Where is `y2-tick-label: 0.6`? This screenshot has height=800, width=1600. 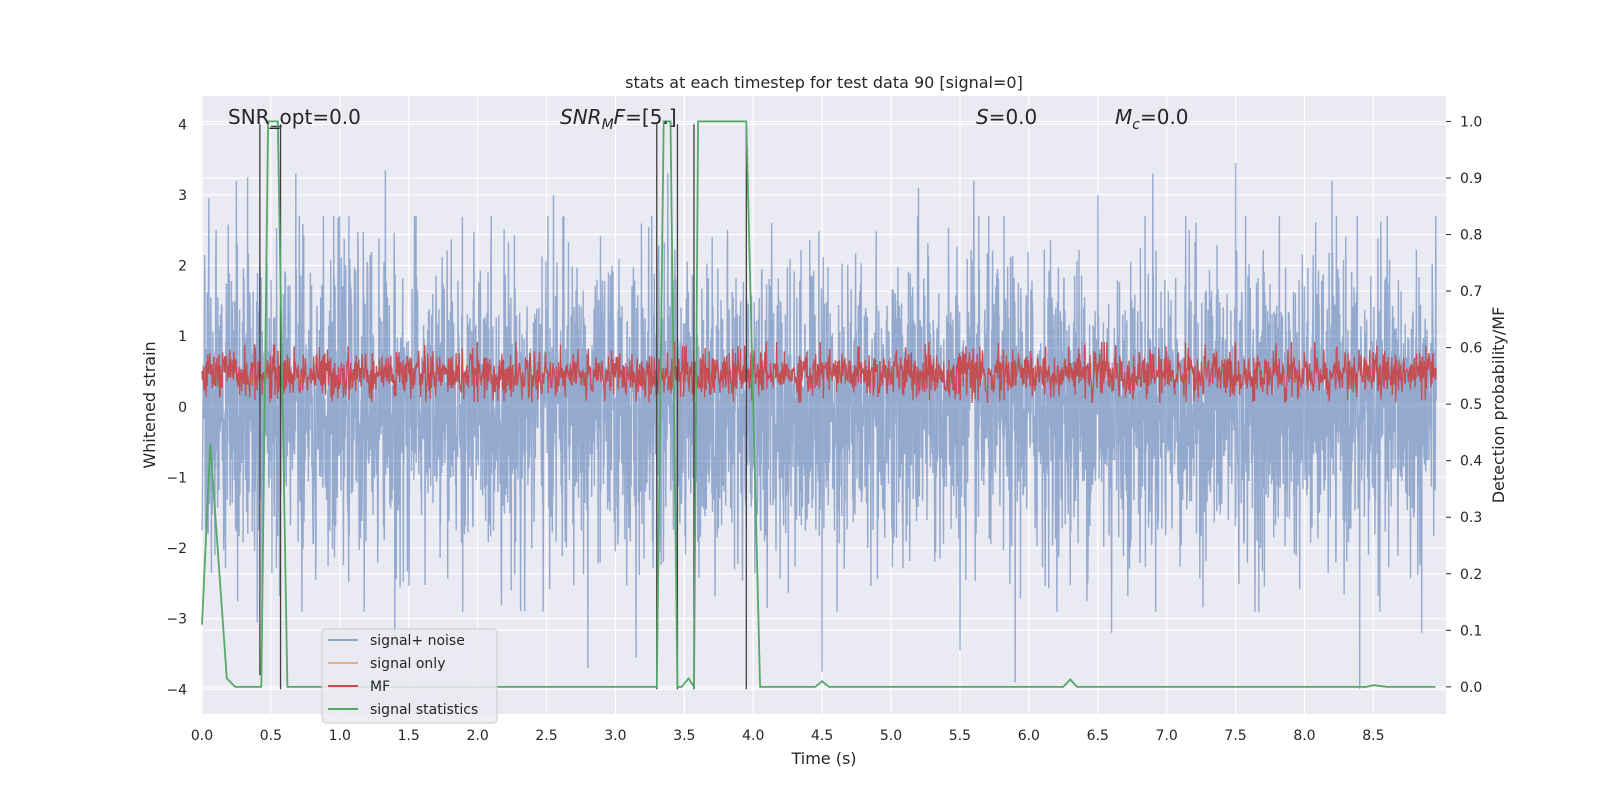
y2-tick-label: 0.6 is located at coordinates (1471, 349).